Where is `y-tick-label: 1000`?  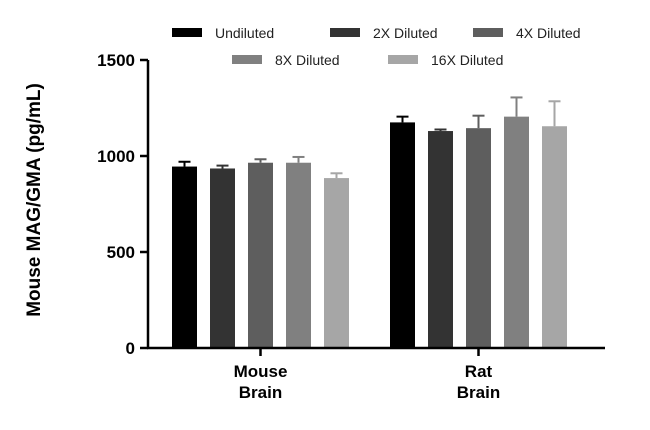
y-tick-label: 1000 is located at coordinates (116, 156).